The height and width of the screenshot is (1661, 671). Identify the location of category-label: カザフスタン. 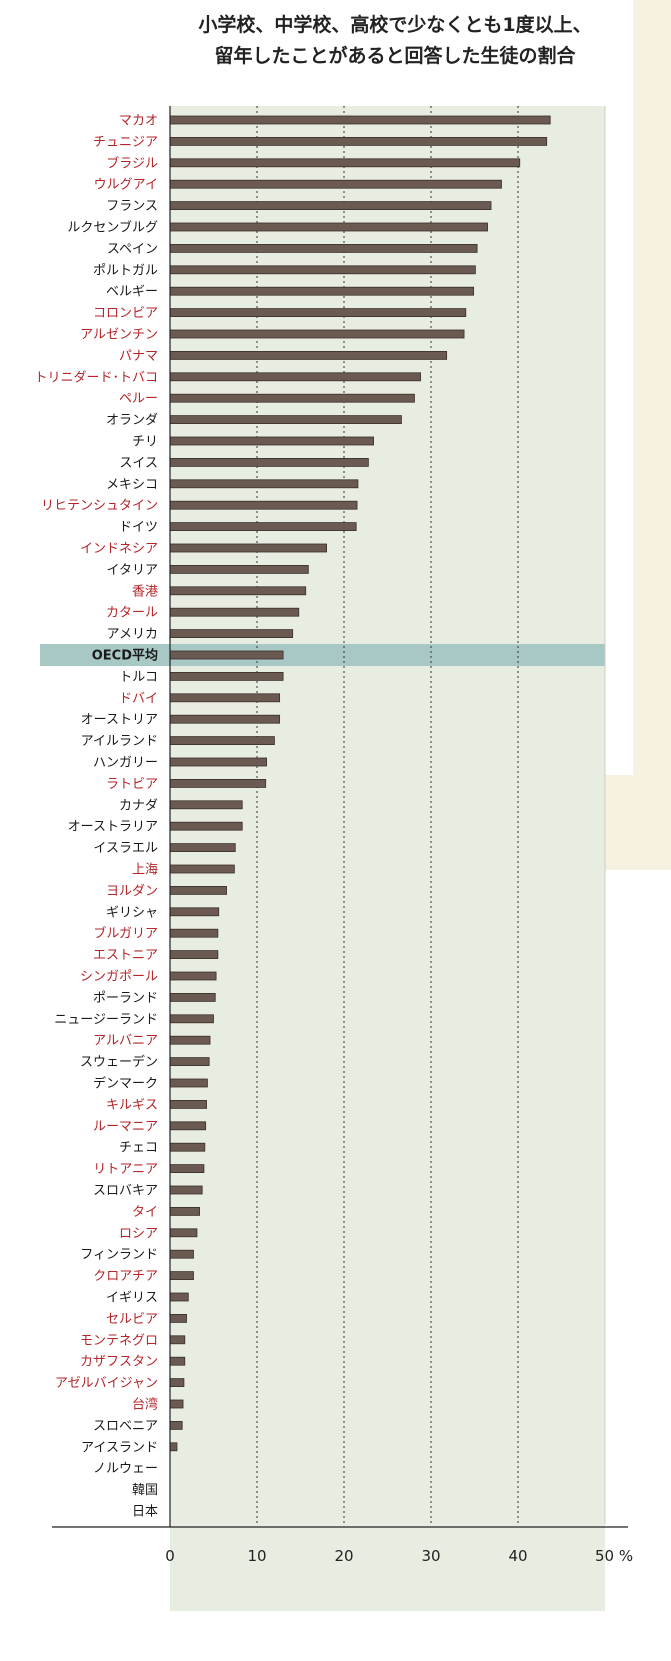
(119, 1362).